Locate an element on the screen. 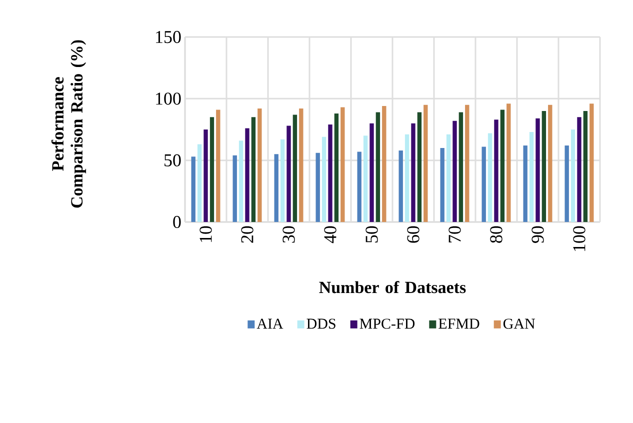 This screenshot has height=423, width=633. y-axis-title: Performance Comparison Ratio (%) is located at coordinates (68, 124).